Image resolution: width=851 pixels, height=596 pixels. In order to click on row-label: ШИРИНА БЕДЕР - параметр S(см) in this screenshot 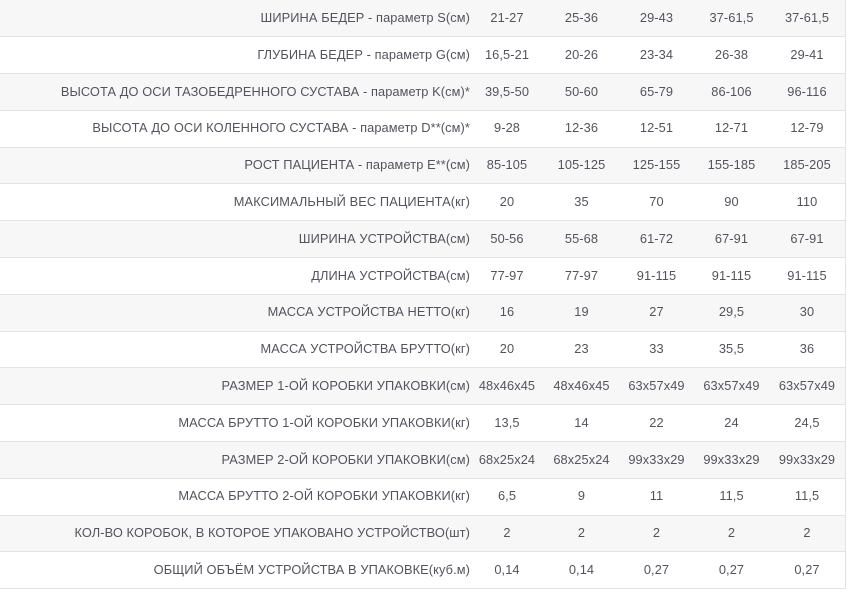, I will do `click(235, 19)`.